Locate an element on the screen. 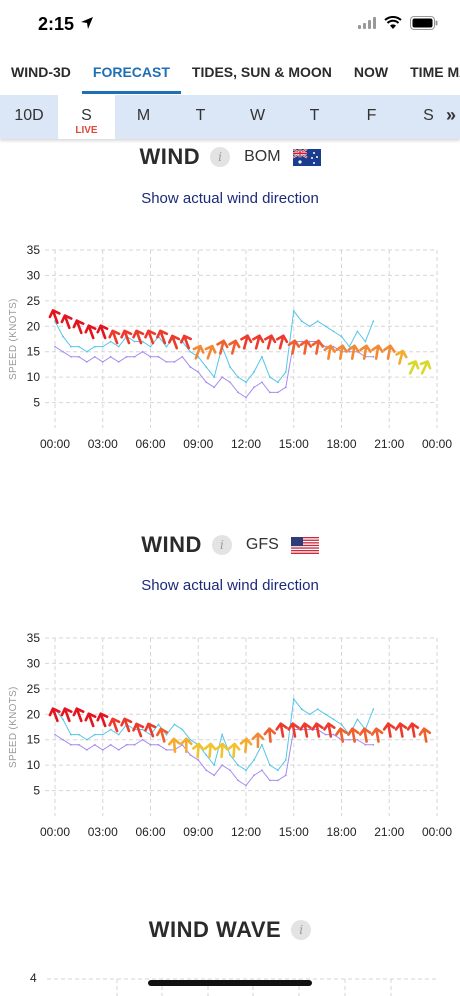  day-label: F is located at coordinates (371, 115).